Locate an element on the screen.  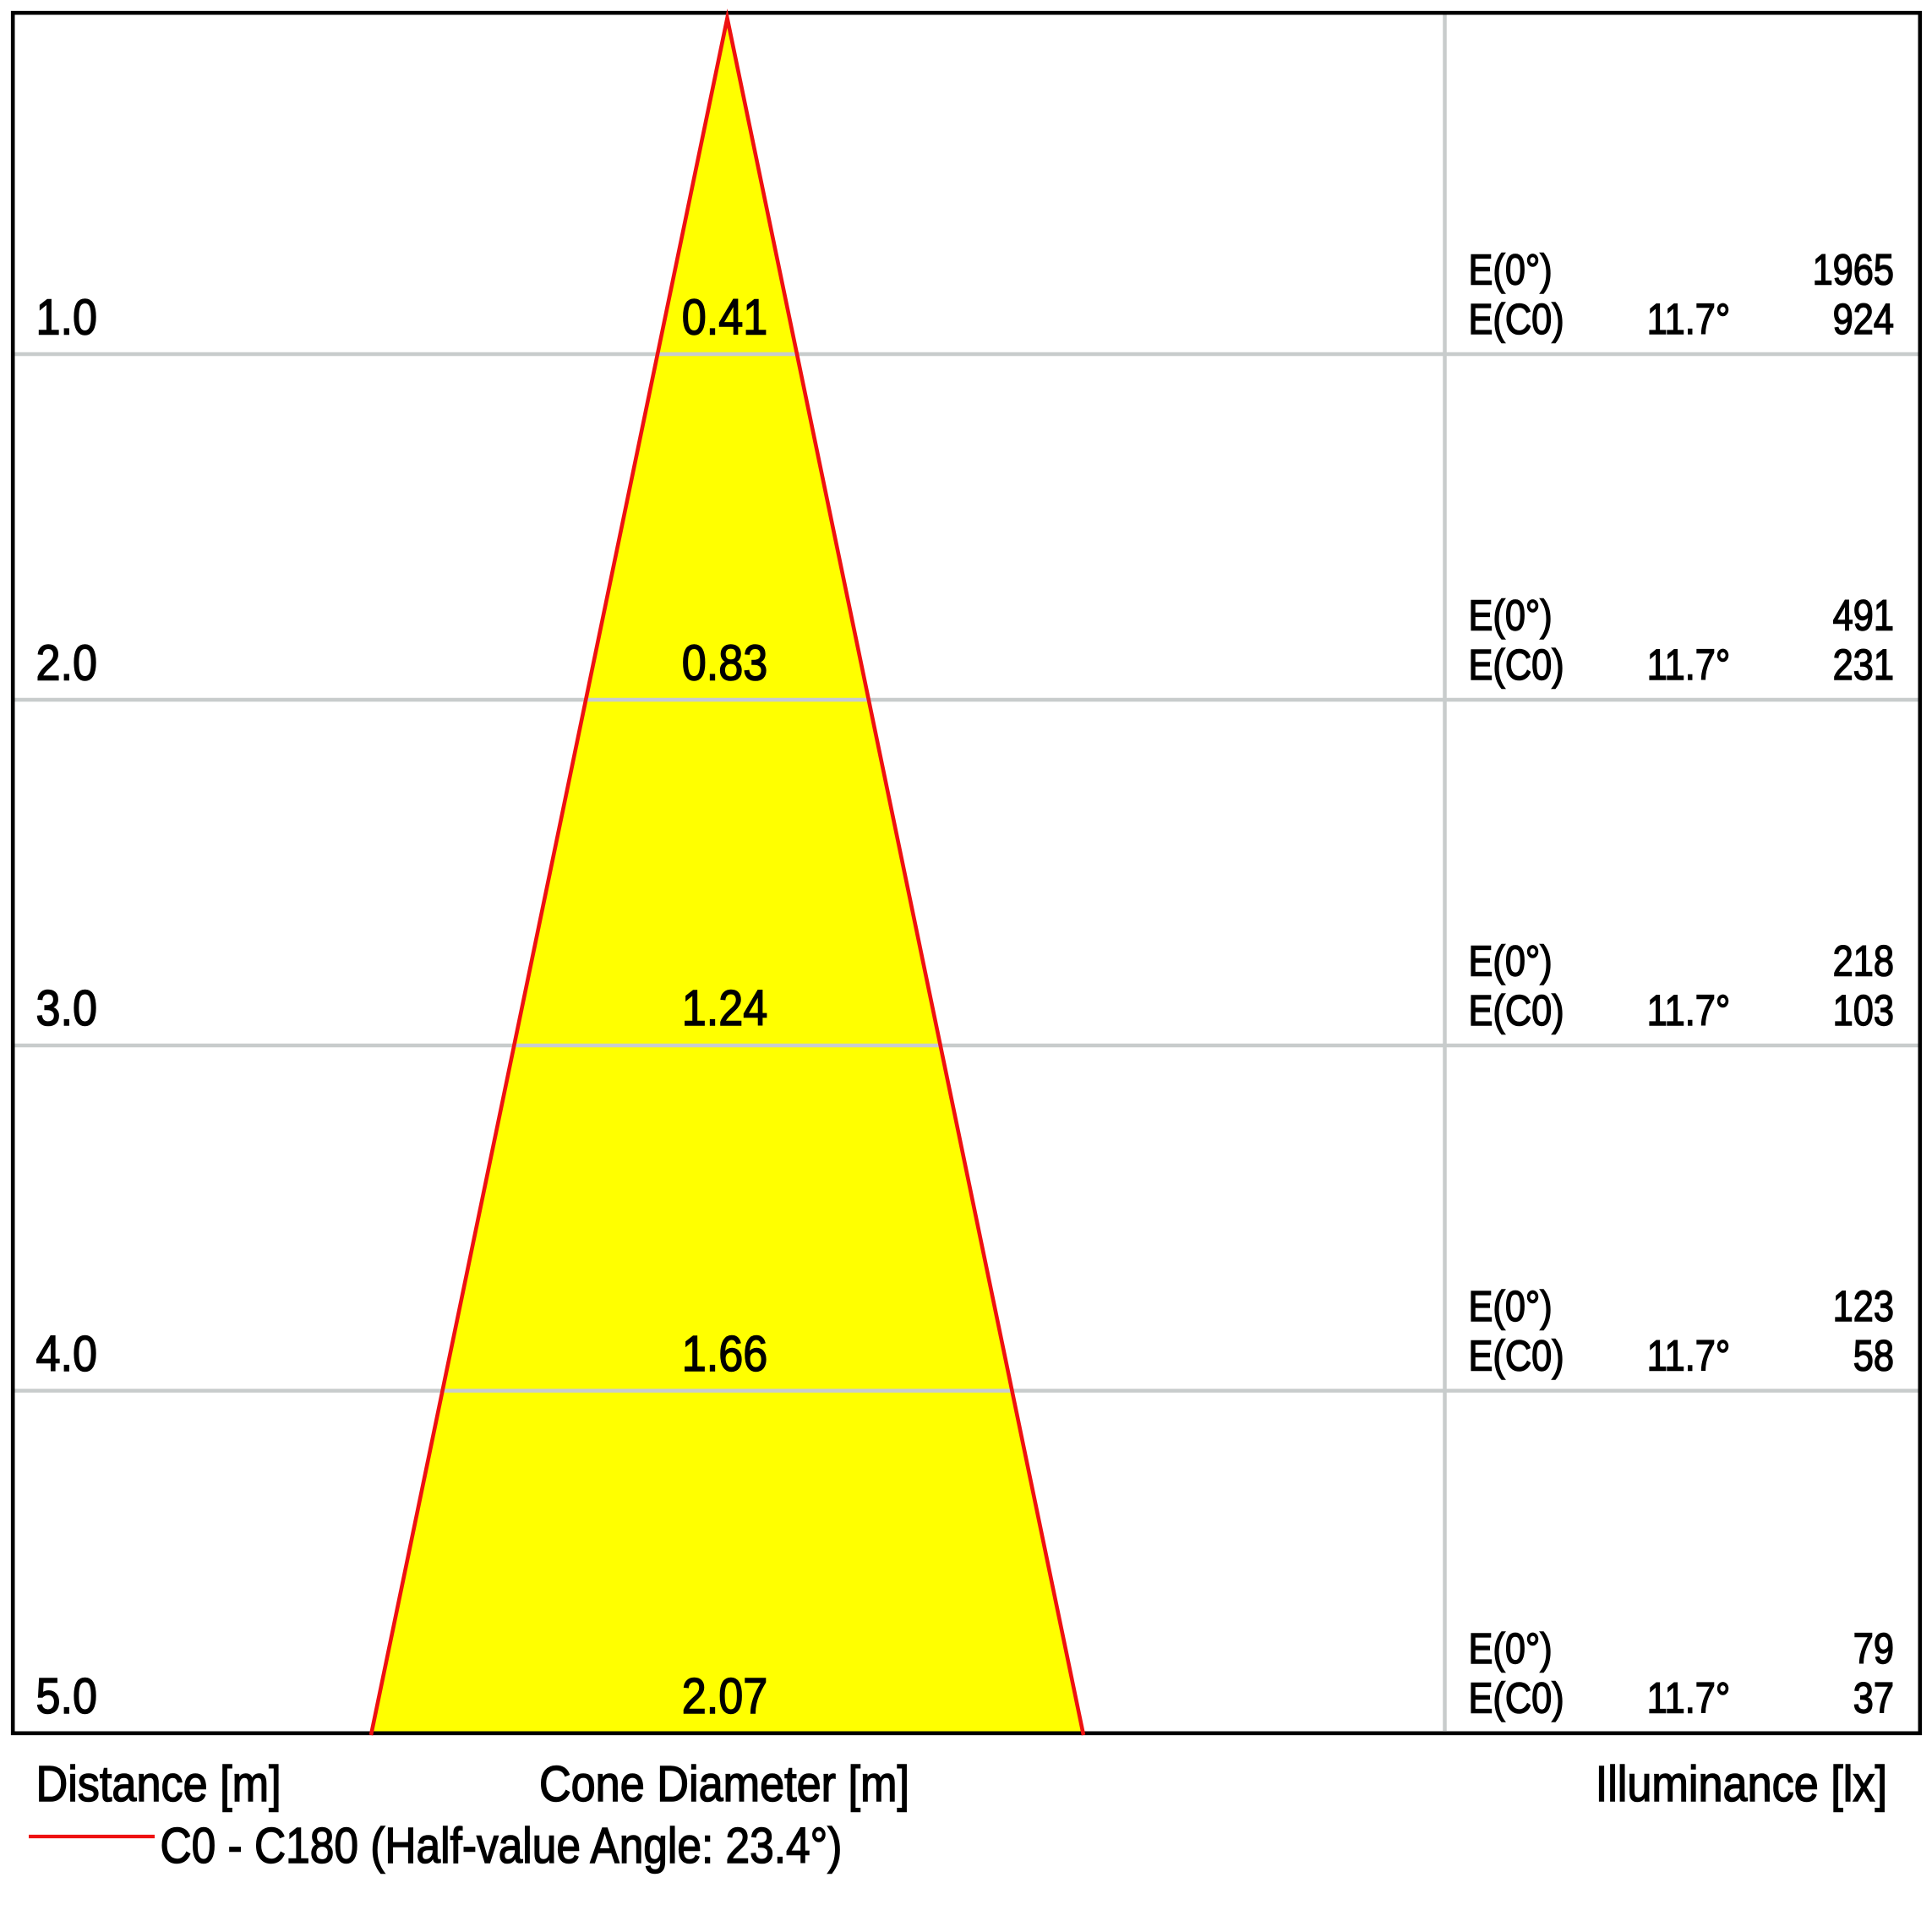
svg-text: 0.83 is located at coordinates (725, 663).